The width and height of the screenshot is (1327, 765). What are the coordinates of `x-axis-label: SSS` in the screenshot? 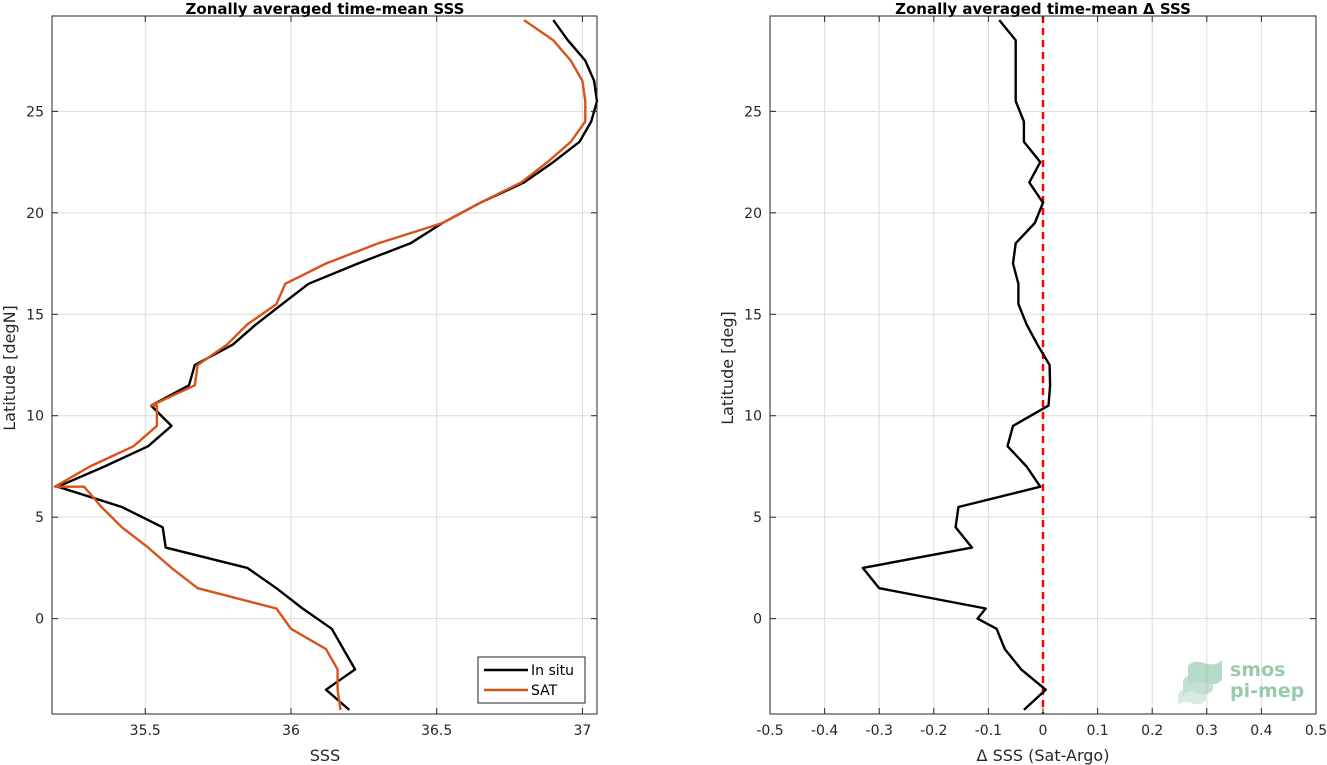 It's located at (325, 755).